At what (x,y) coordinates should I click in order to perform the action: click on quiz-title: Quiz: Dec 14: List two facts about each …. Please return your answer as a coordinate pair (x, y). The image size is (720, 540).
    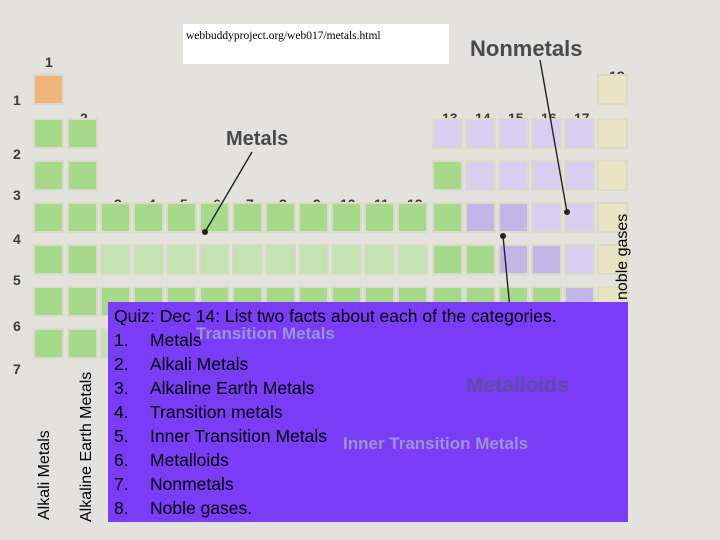
    Looking at the image, I should click on (335, 316).